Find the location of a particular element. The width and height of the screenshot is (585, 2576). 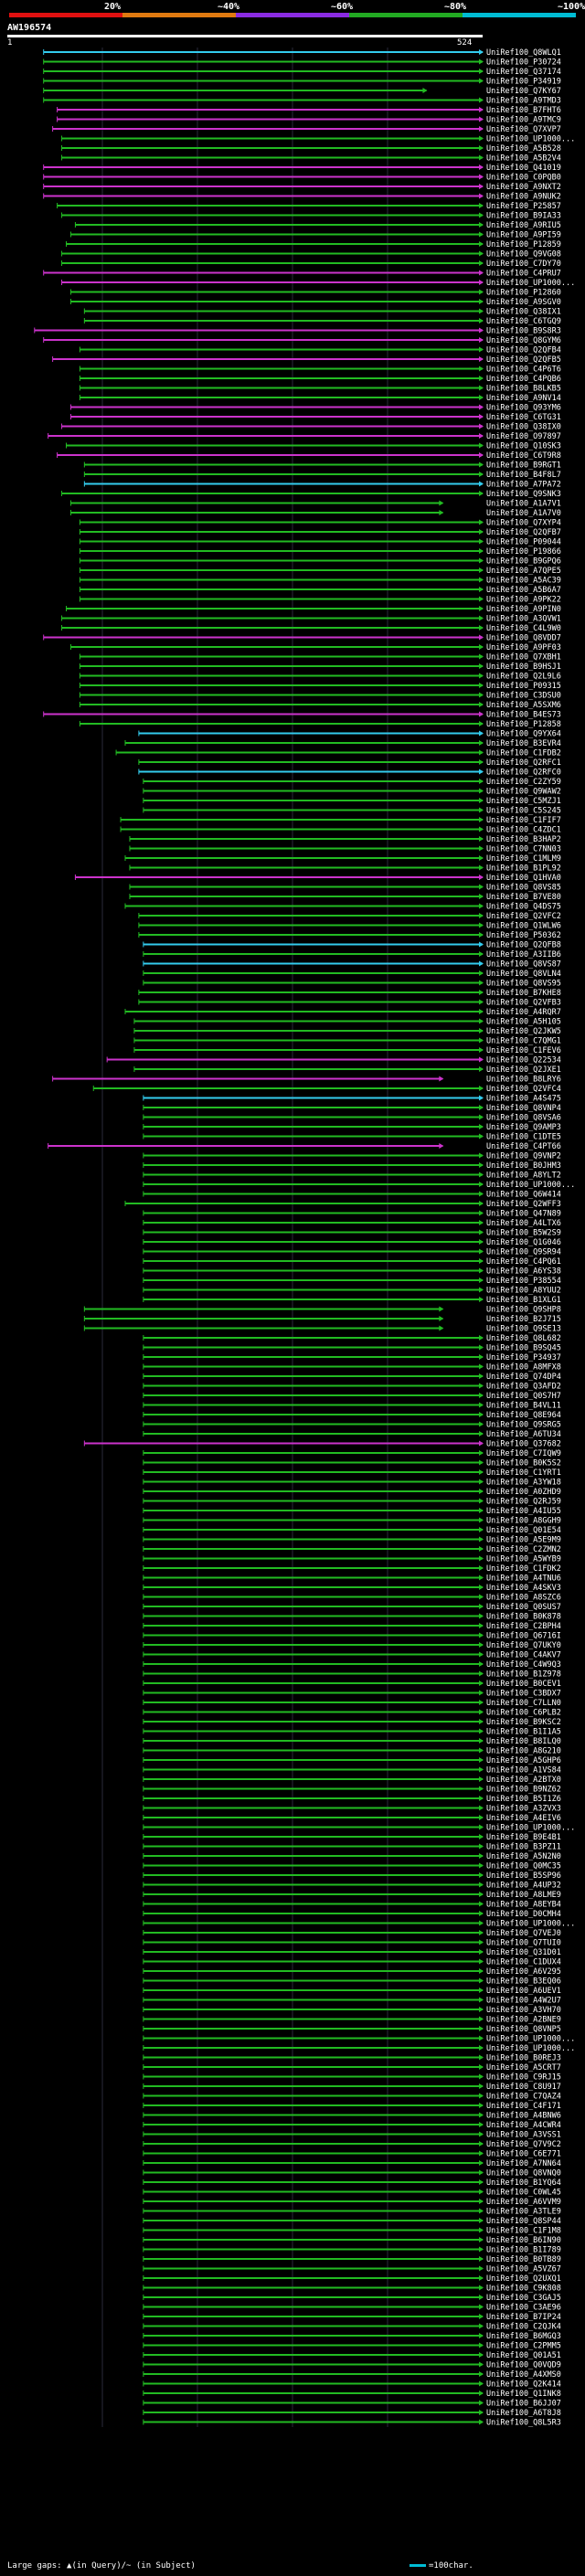

hit-label: UniRef100_A8MFX8 is located at coordinates (523, 1368).